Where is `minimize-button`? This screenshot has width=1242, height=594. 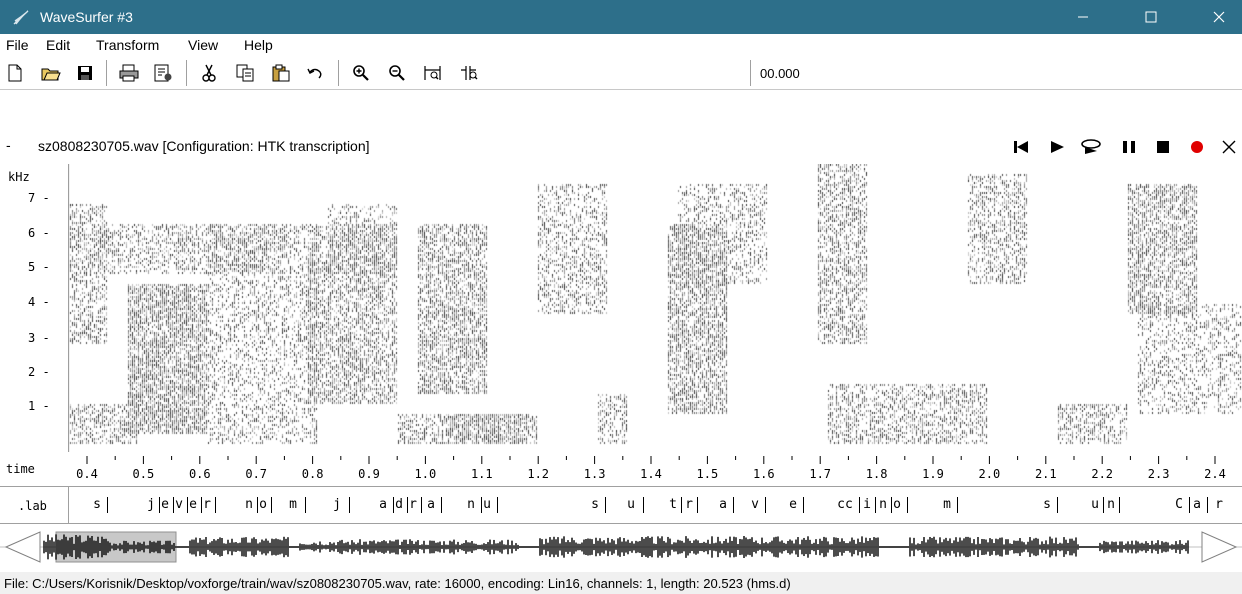 minimize-button is located at coordinates (1083, 17).